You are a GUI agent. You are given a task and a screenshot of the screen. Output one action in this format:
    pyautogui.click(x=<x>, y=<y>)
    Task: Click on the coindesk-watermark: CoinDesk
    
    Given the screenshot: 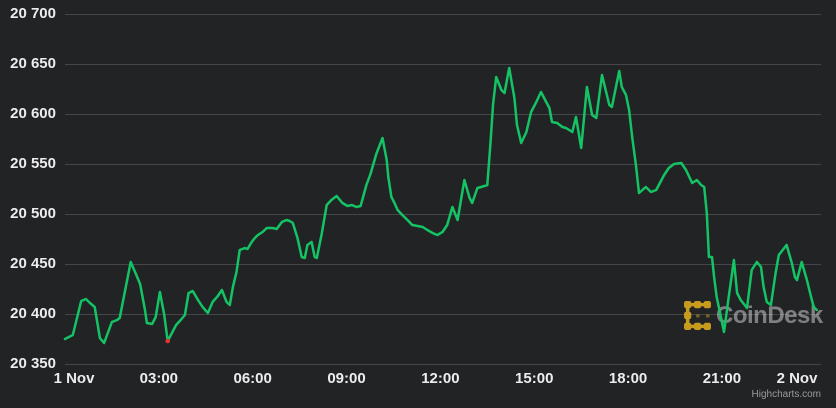 What is the action you would take?
    pyautogui.click(x=753, y=315)
    